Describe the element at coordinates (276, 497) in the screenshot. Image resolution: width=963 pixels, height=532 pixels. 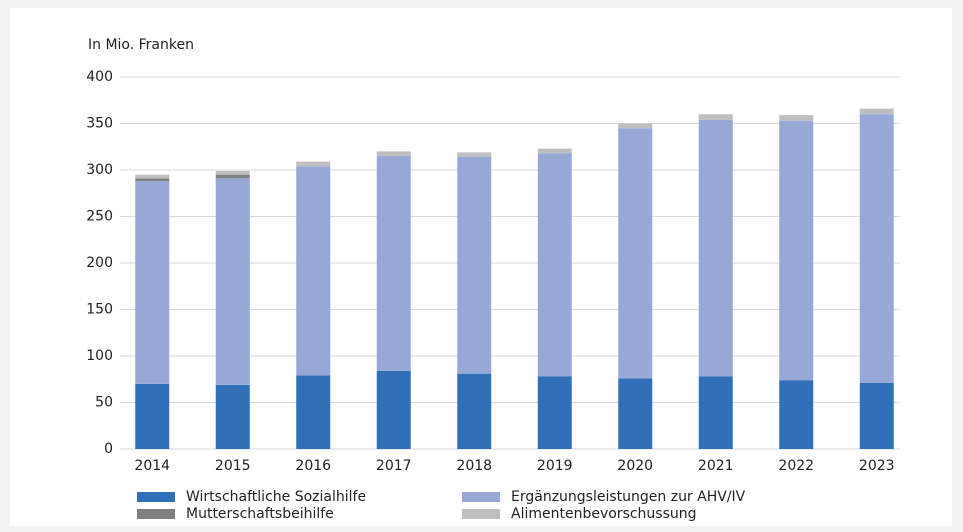
I see `legend-label: Wirtschaftliche Sozialhilfe` at that location.